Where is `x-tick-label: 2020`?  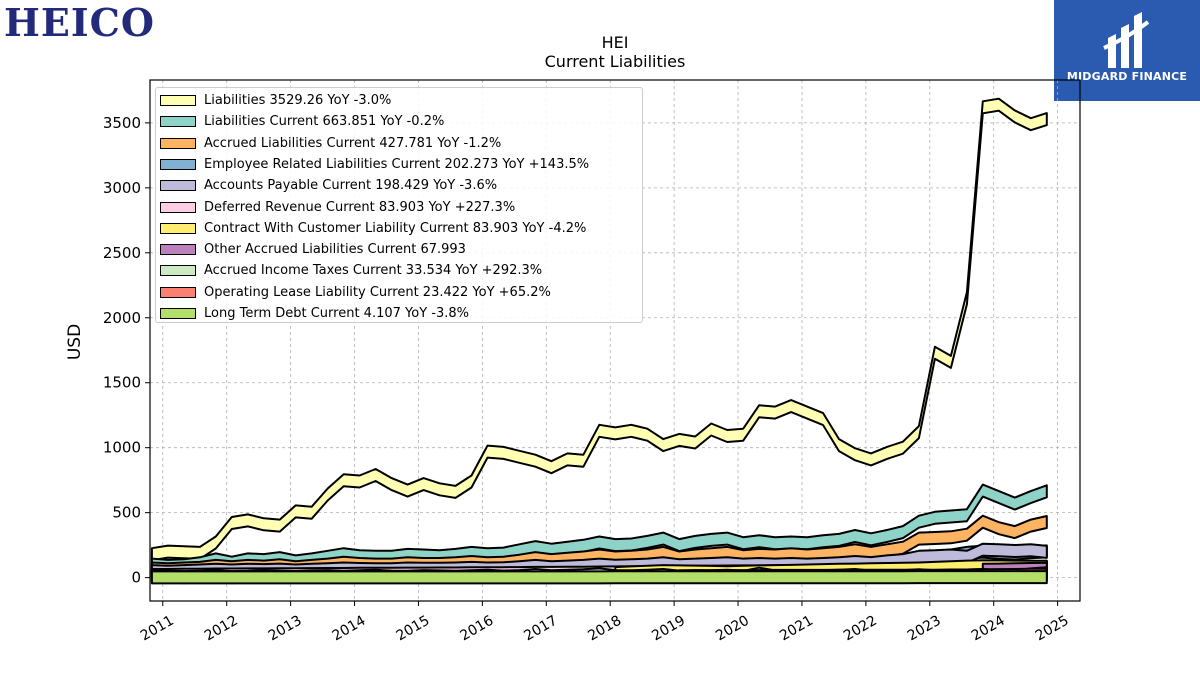 x-tick-label: 2020 is located at coordinates (732, 629).